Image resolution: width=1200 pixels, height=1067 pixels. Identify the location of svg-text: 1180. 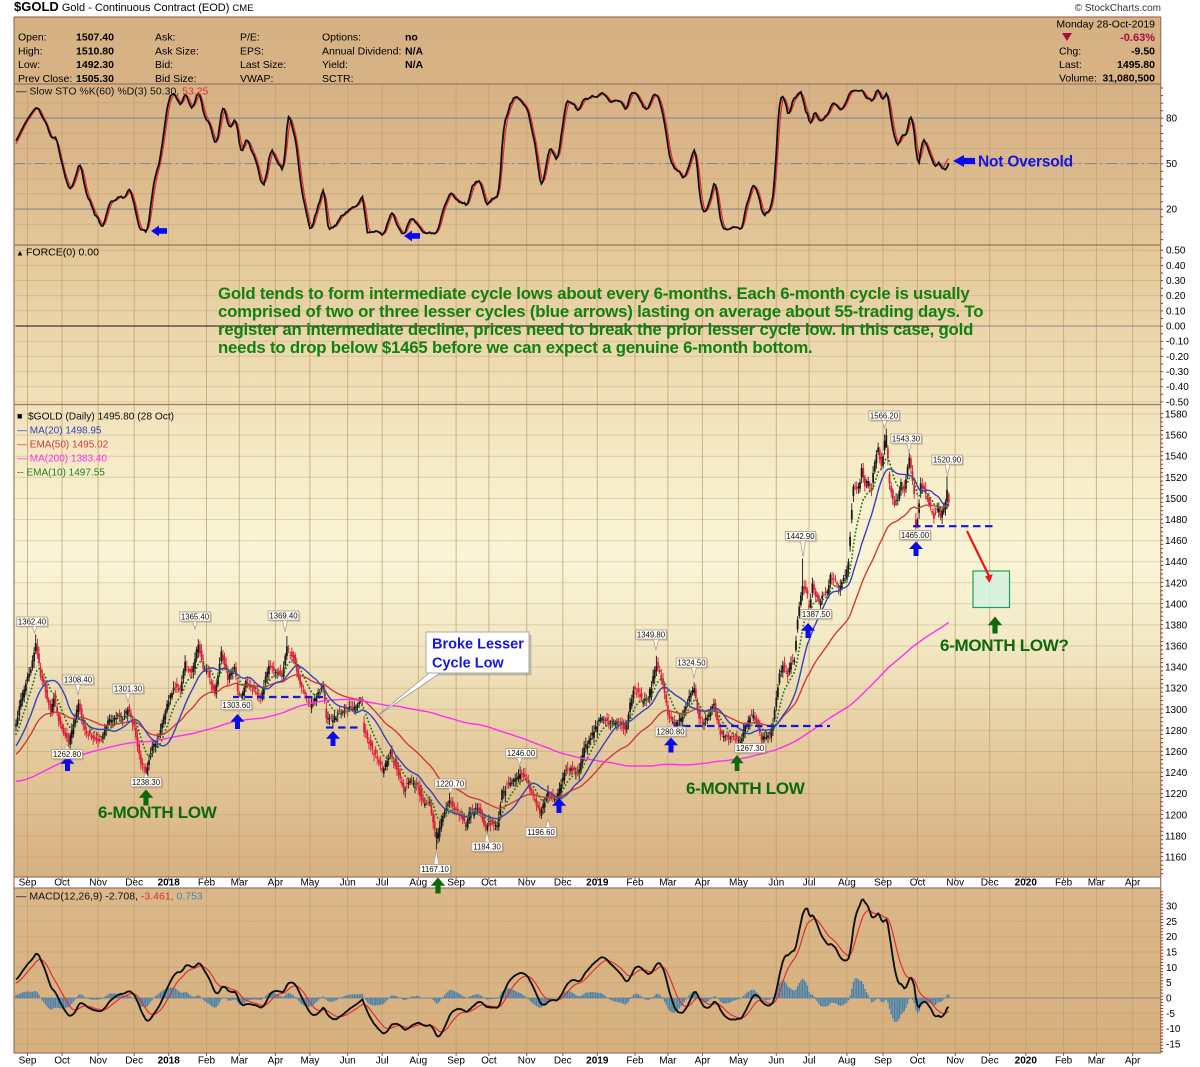
(1176, 836).